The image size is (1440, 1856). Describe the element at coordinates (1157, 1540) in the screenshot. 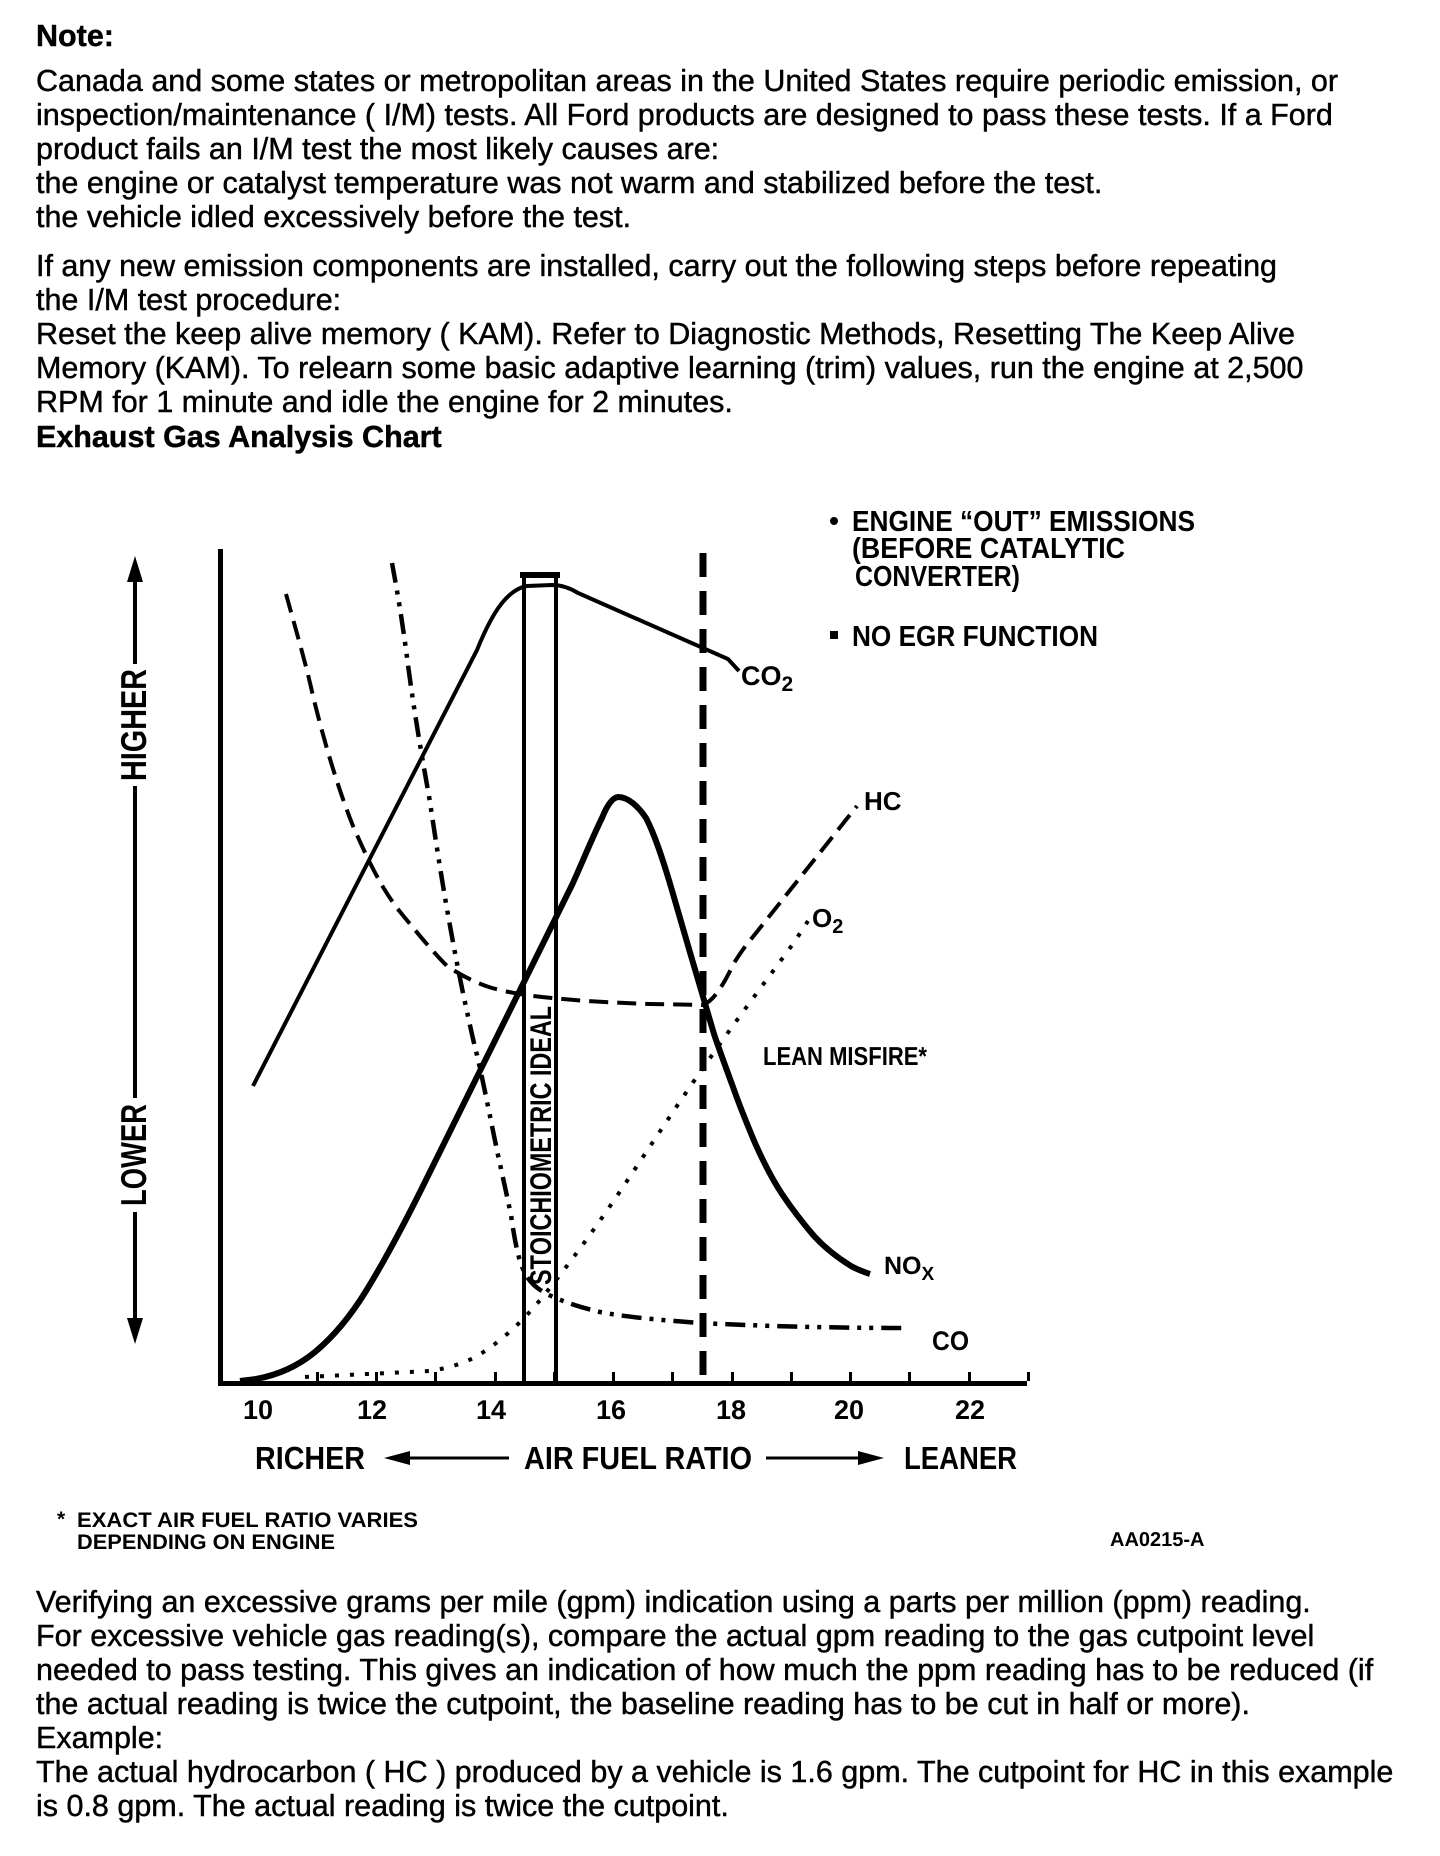

I see `svg-text: AA0215-A` at that location.